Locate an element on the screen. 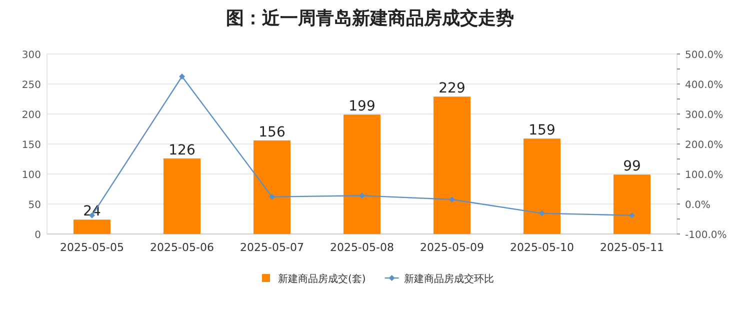 The height and width of the screenshot is (312, 740). data-label: 229 is located at coordinates (452, 88).